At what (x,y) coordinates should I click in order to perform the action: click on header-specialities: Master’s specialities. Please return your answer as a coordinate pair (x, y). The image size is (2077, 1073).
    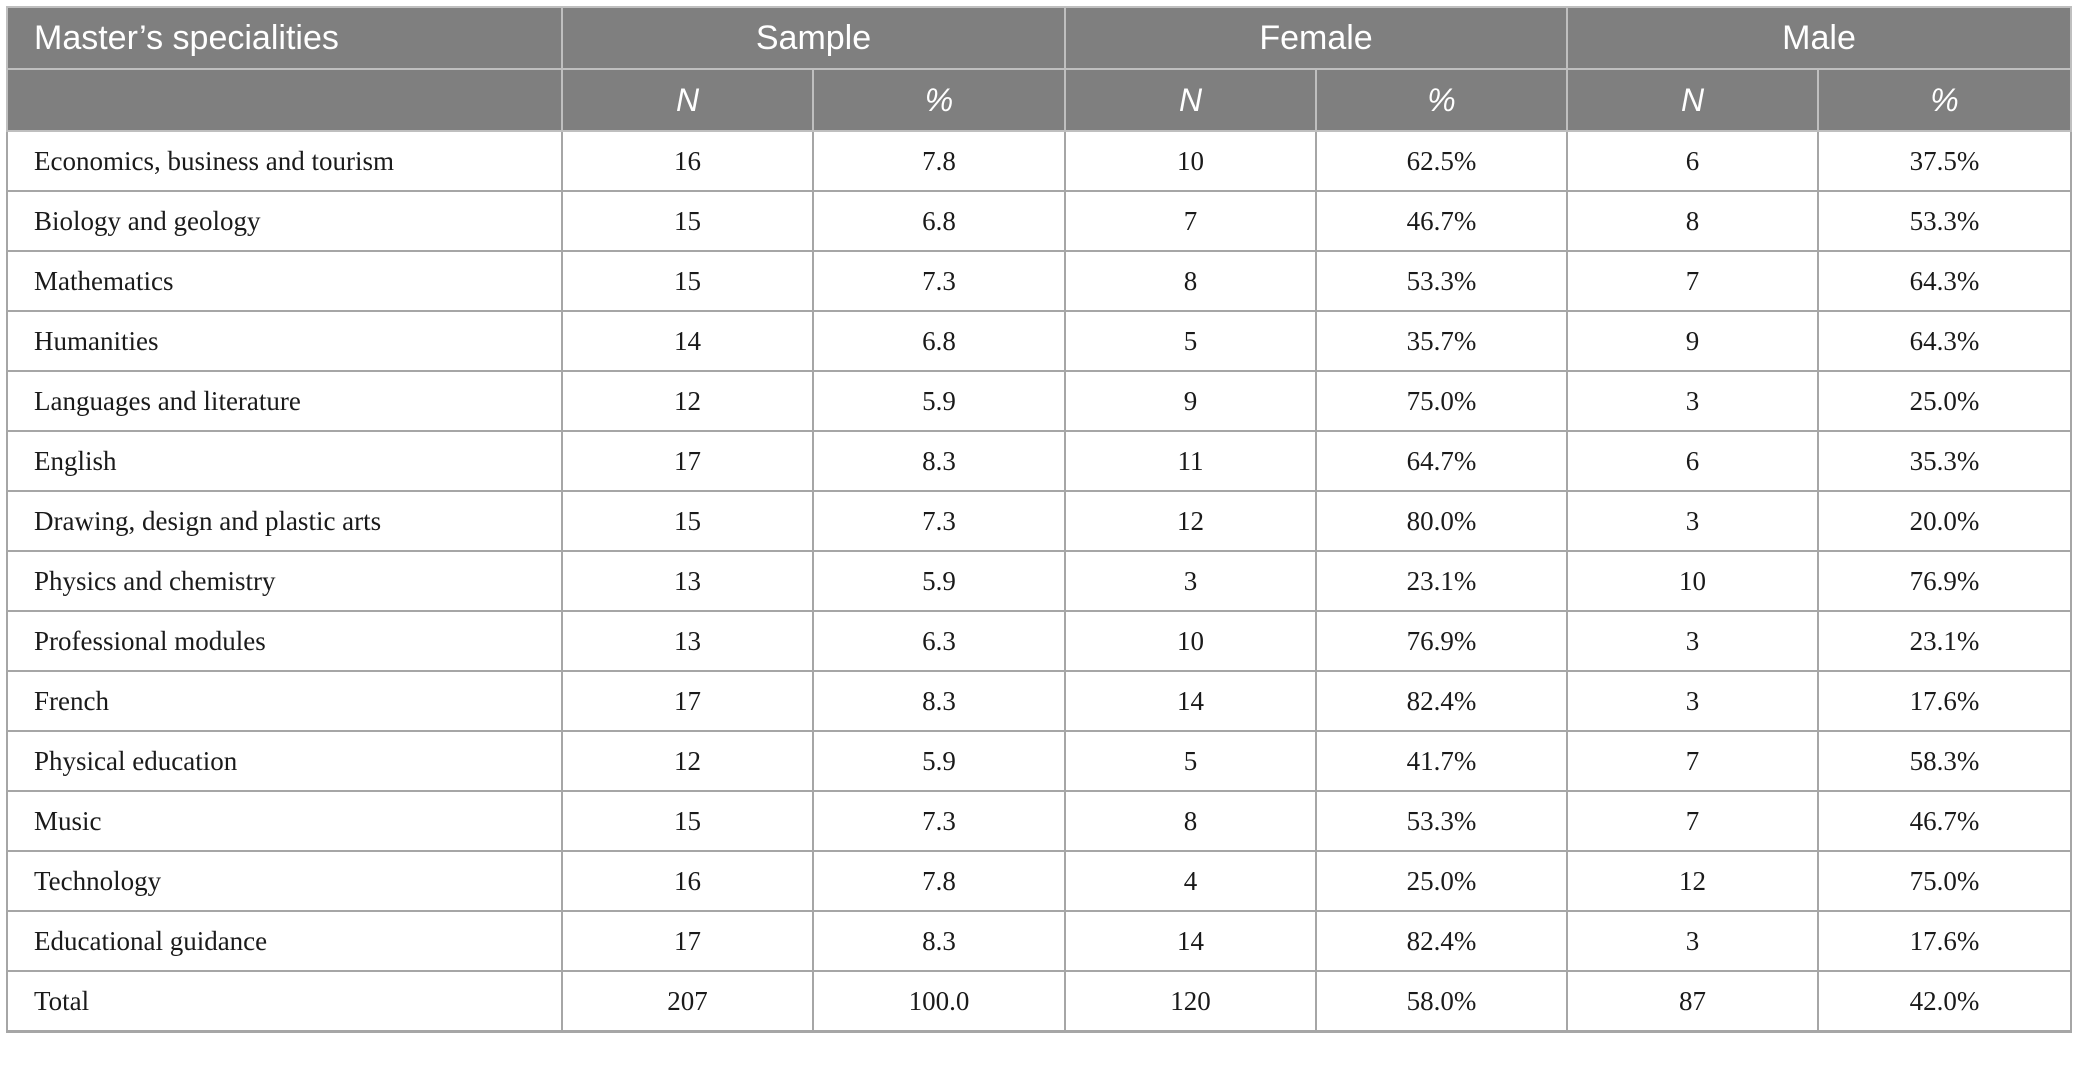
    Looking at the image, I should click on (284, 38).